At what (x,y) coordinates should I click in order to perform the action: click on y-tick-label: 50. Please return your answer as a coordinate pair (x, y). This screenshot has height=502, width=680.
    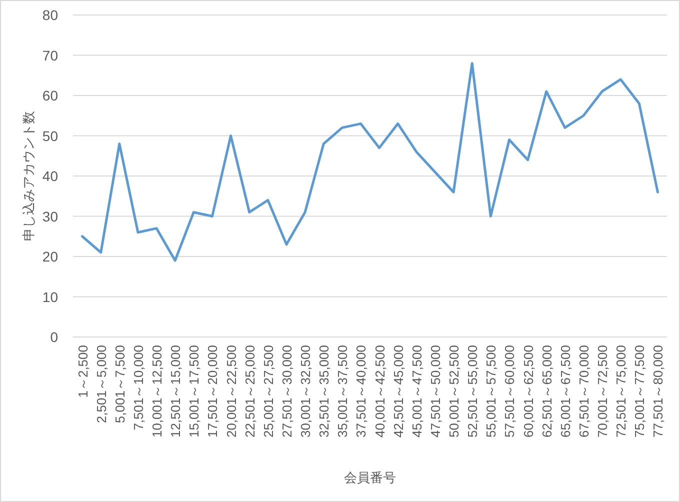
    Looking at the image, I should click on (50, 136).